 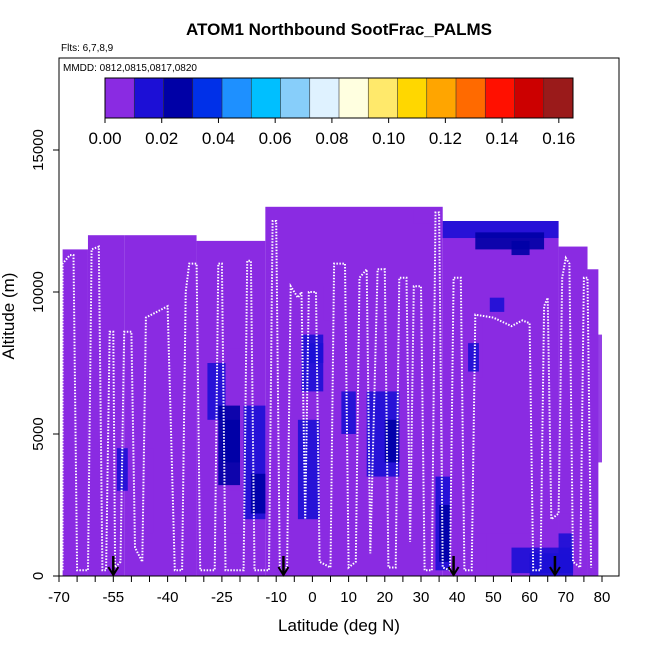 What do you see at coordinates (565, 597) in the screenshot?
I see `x-tick-label: 70` at bounding box center [565, 597].